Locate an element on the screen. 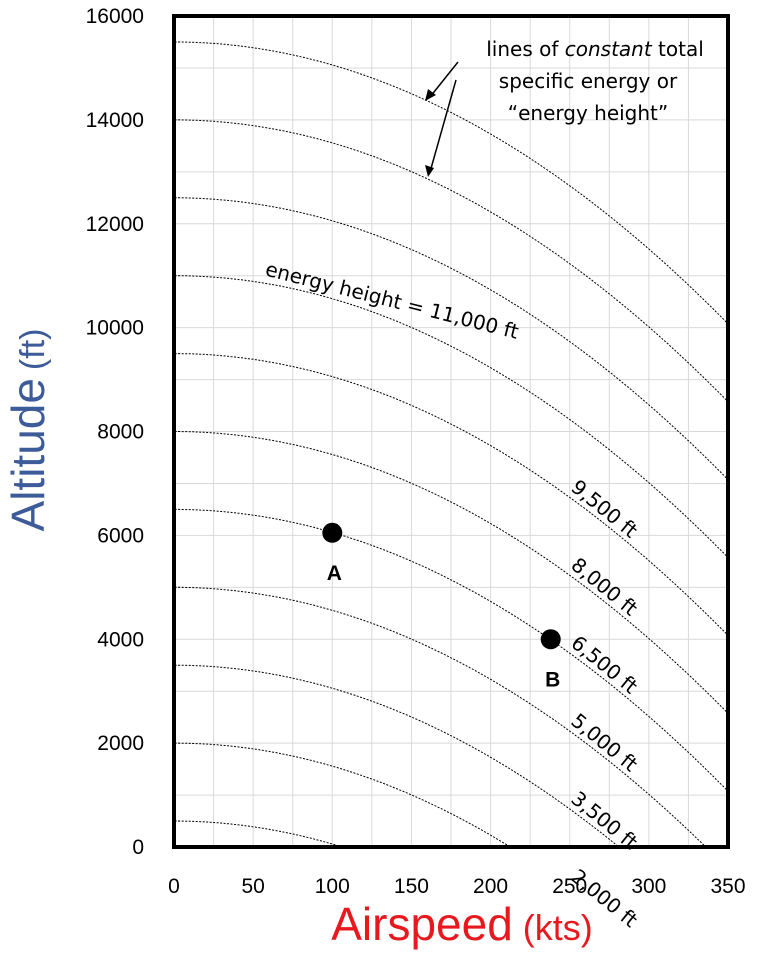 This screenshot has height=954, width=760. x-tick-label: 250 is located at coordinates (569, 886).